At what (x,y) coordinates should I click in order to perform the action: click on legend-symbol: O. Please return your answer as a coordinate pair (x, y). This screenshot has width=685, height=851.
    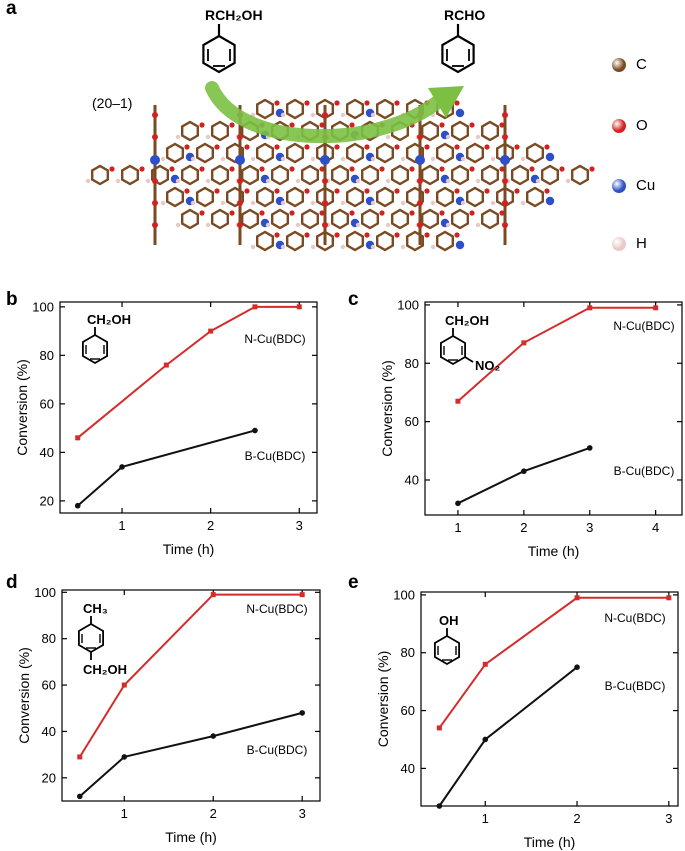
    Looking at the image, I should click on (642, 125).